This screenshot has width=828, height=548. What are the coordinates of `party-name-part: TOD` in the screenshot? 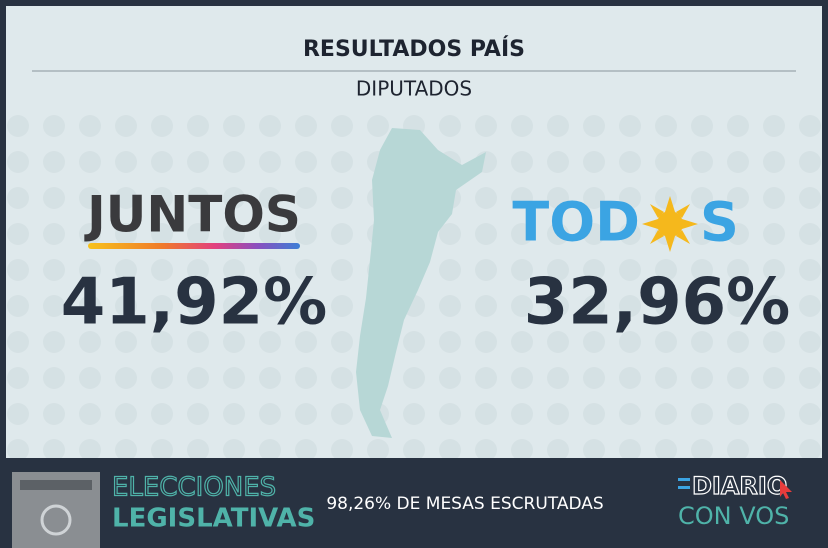 It's located at (576, 222).